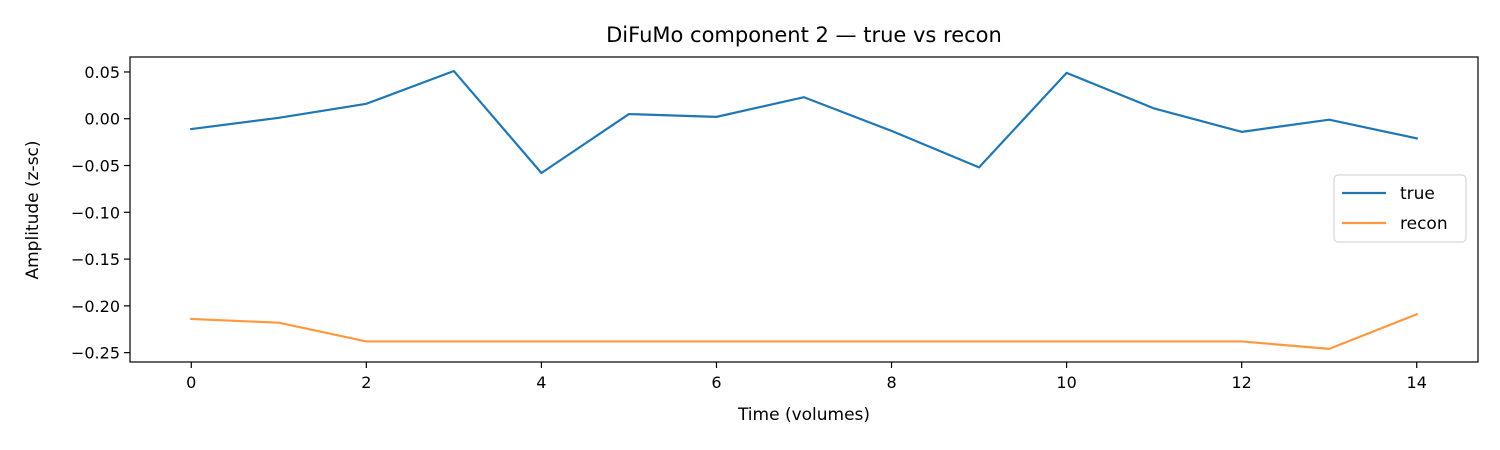 The height and width of the screenshot is (450, 1500). Describe the element at coordinates (366, 382) in the screenshot. I see `x-tick-label: 2` at that location.